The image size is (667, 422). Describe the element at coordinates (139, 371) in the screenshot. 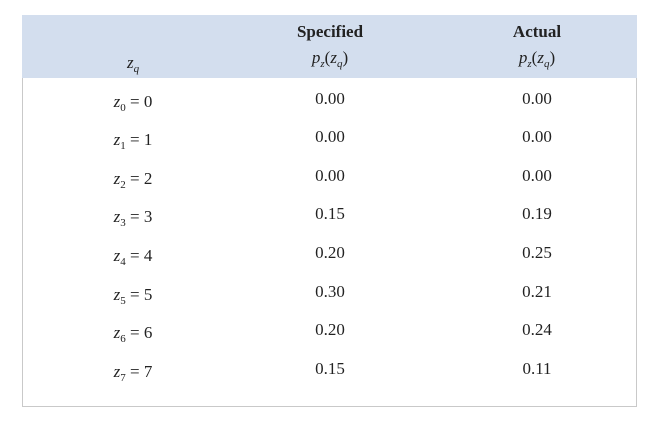

I see `symbol: = 7` at that location.